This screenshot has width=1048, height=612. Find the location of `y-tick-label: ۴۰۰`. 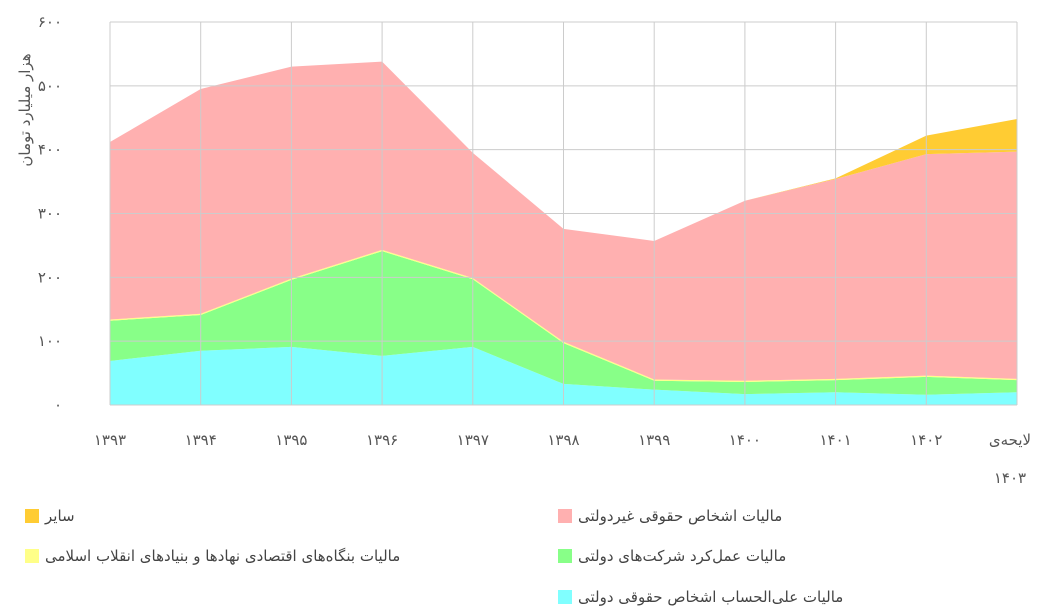

y-tick-label: ۴۰۰ is located at coordinates (50, 150).